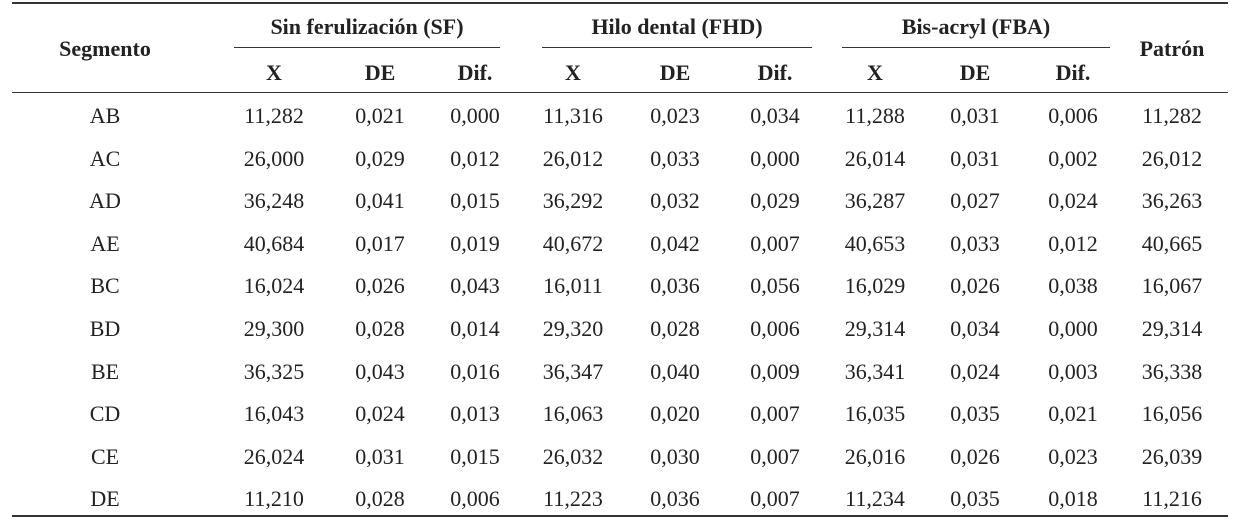 The height and width of the screenshot is (527, 1243). I want to click on fhd-x-cell: 36,347, so click(573, 371).